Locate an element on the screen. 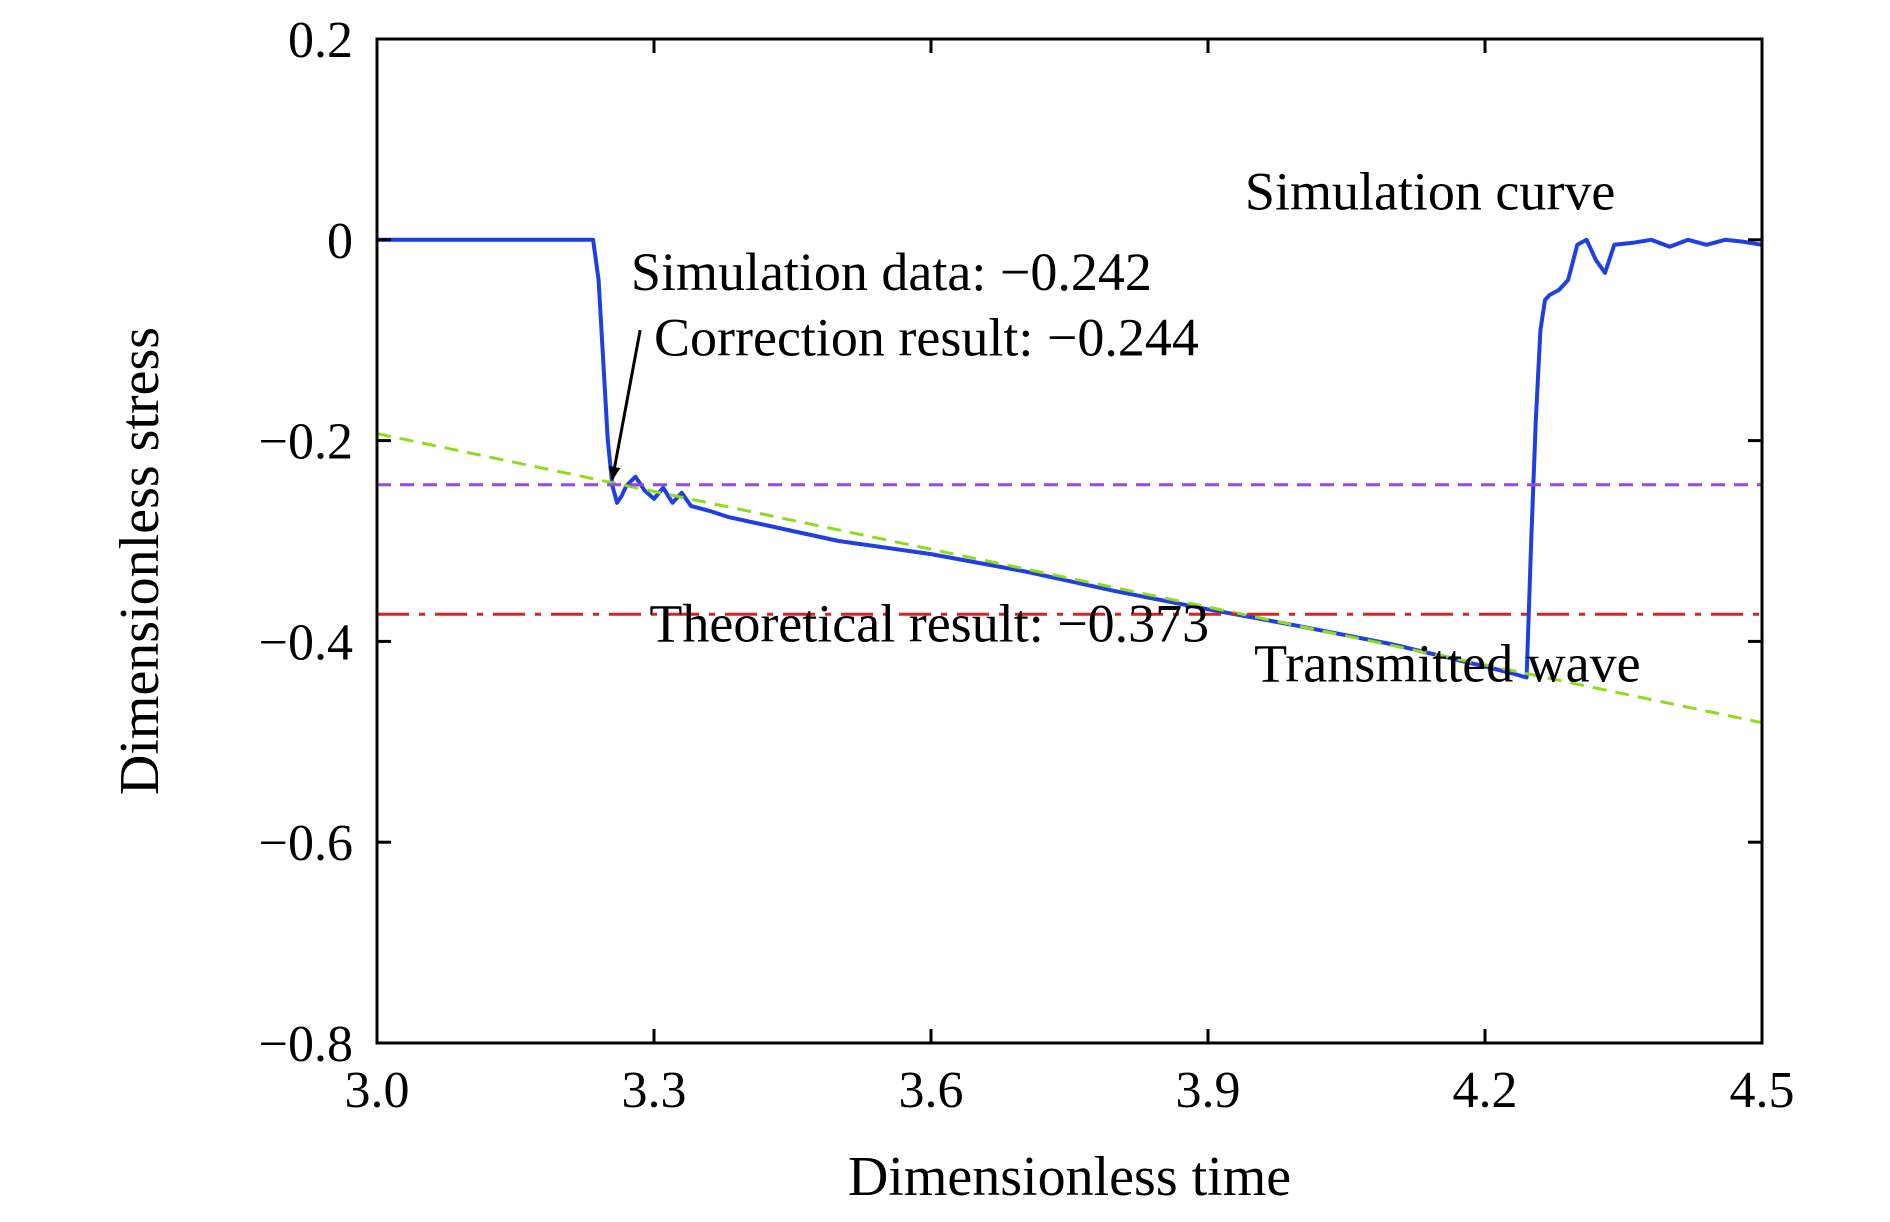  x-tick-label: 3.9 is located at coordinates (1208, 1090).